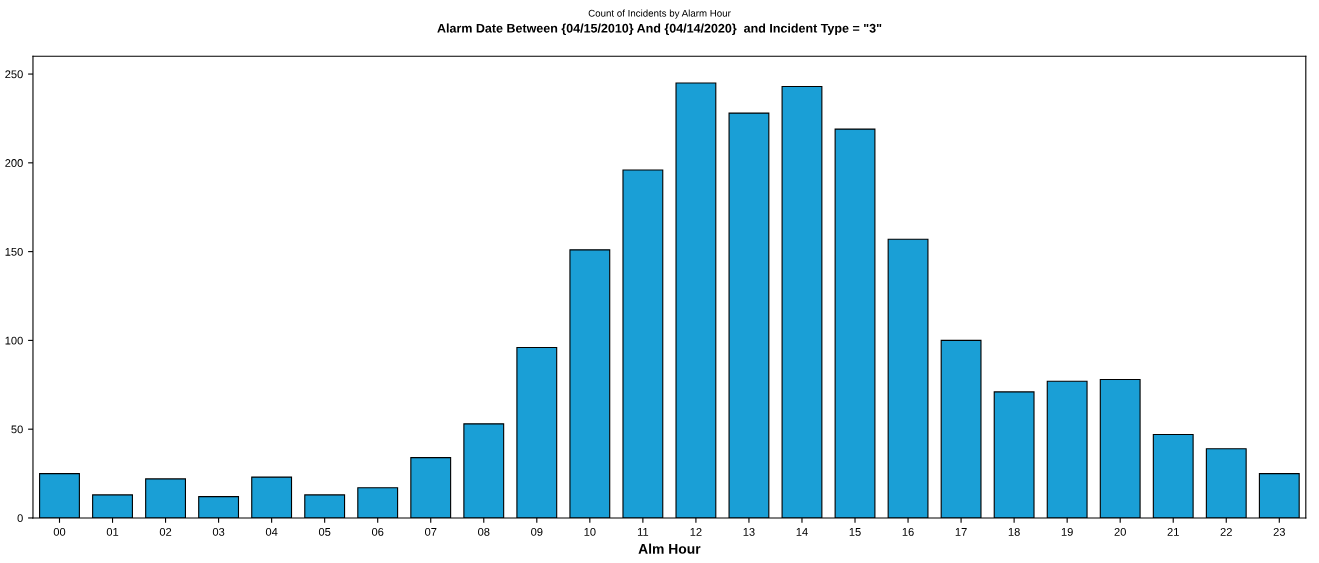 The height and width of the screenshot is (563, 1319). Describe the element at coordinates (1014, 531) in the screenshot. I see `x-tick-label: 18` at that location.